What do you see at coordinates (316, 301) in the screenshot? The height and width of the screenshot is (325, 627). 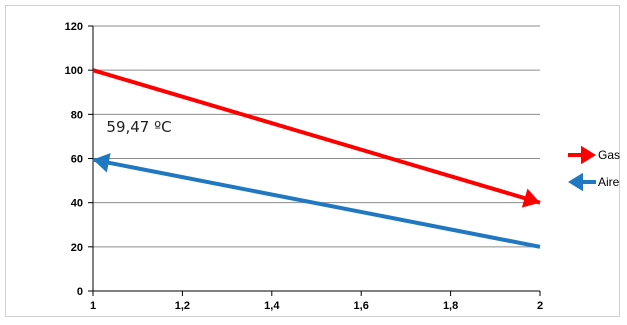 I see `x-axis-ticks: 1 1,2 1,4 1,6 1,8 2` at bounding box center [316, 301].